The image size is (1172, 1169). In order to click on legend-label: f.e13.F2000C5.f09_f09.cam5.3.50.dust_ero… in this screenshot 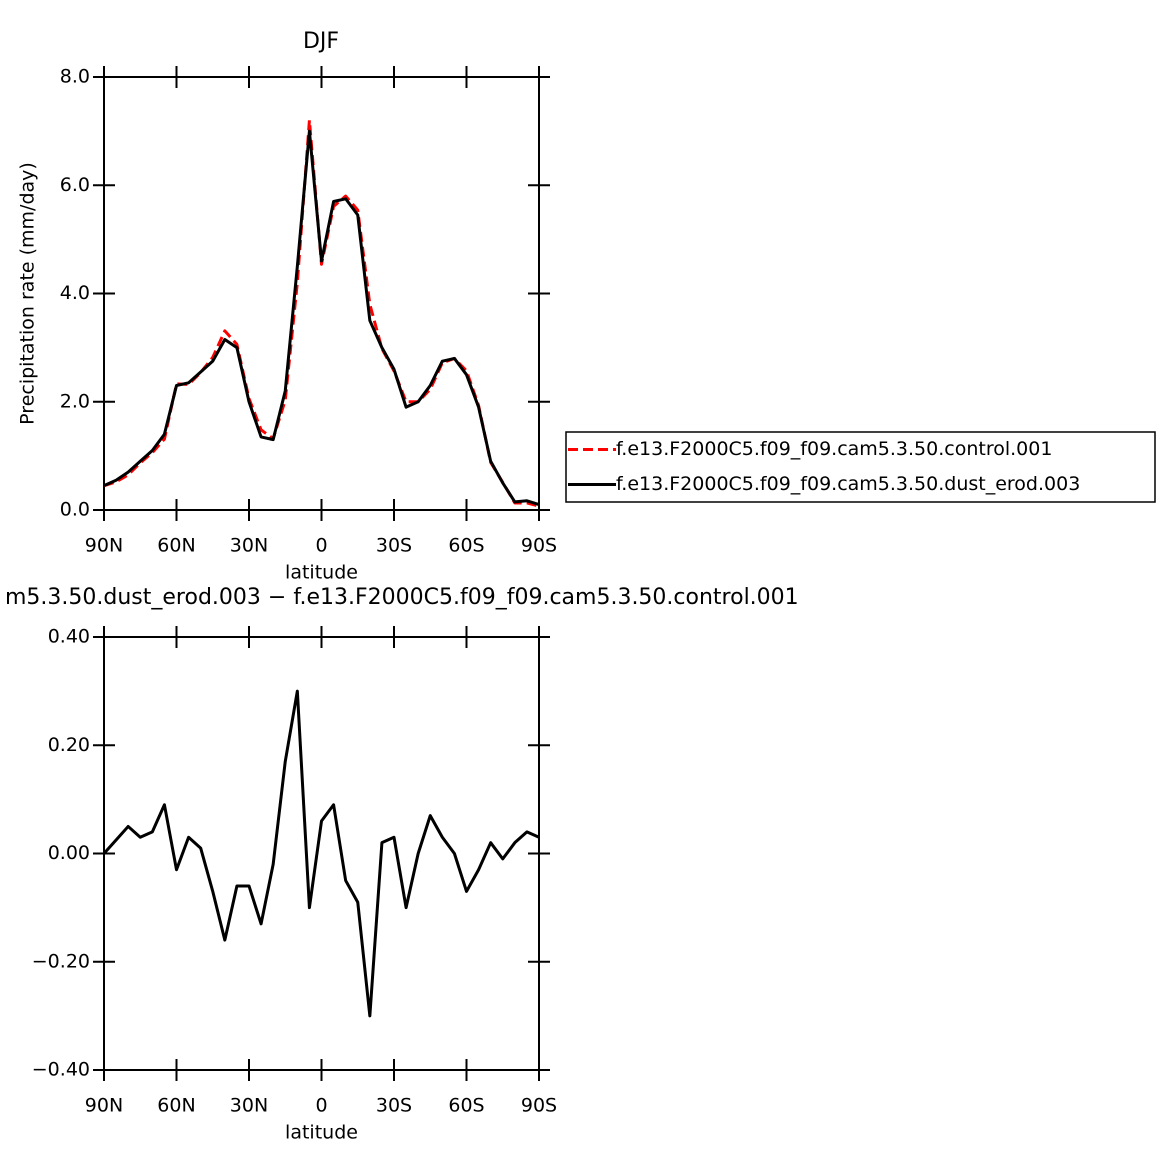, I will do `click(848, 484)`.